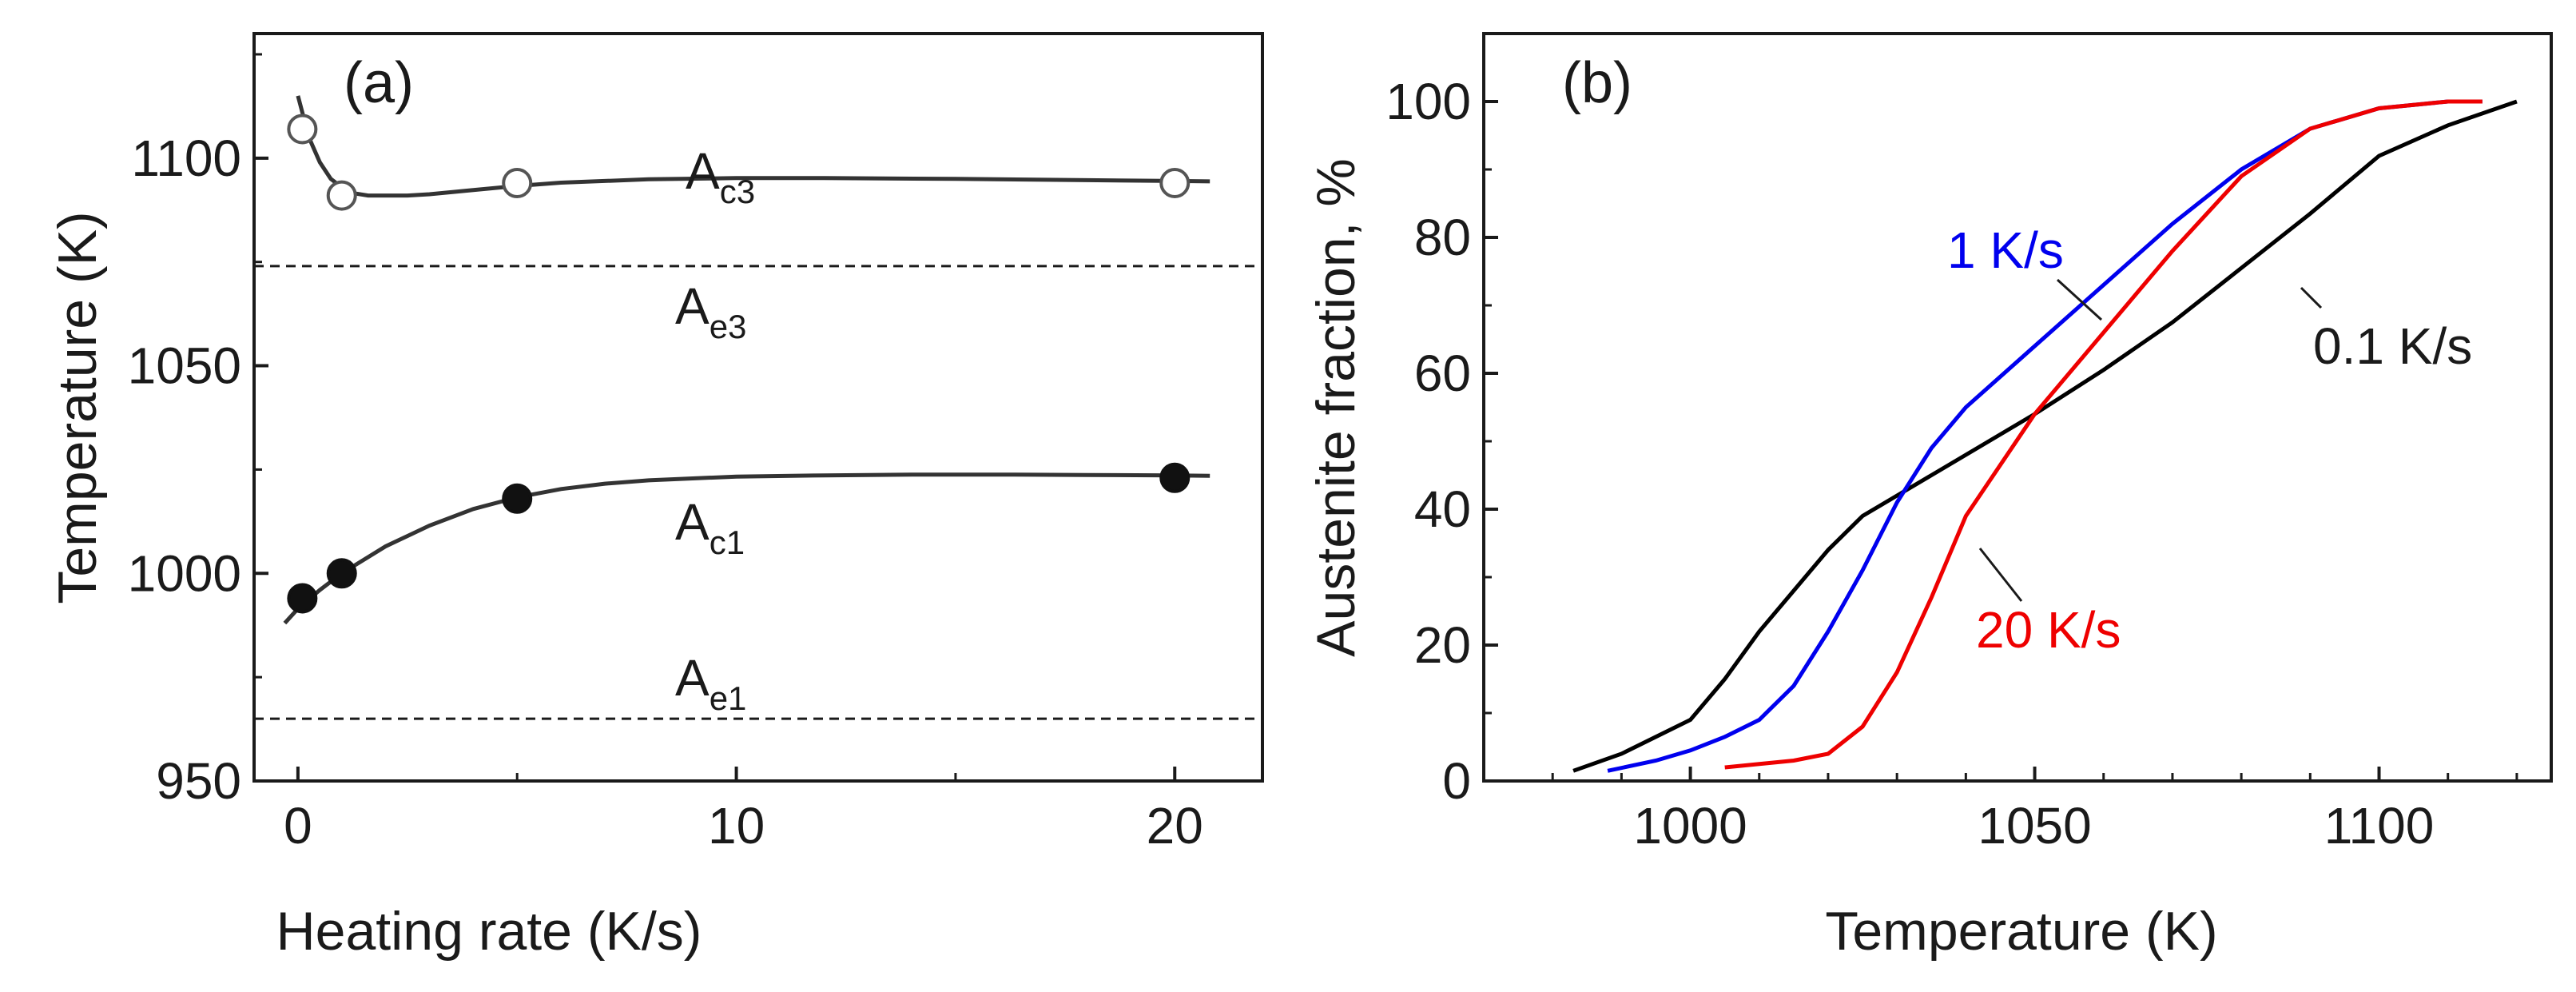 Image resolution: width=2576 pixels, height=992 pixels. What do you see at coordinates (198, 781) in the screenshot?
I see `panel-a-y-tick-label-950: 950` at bounding box center [198, 781].